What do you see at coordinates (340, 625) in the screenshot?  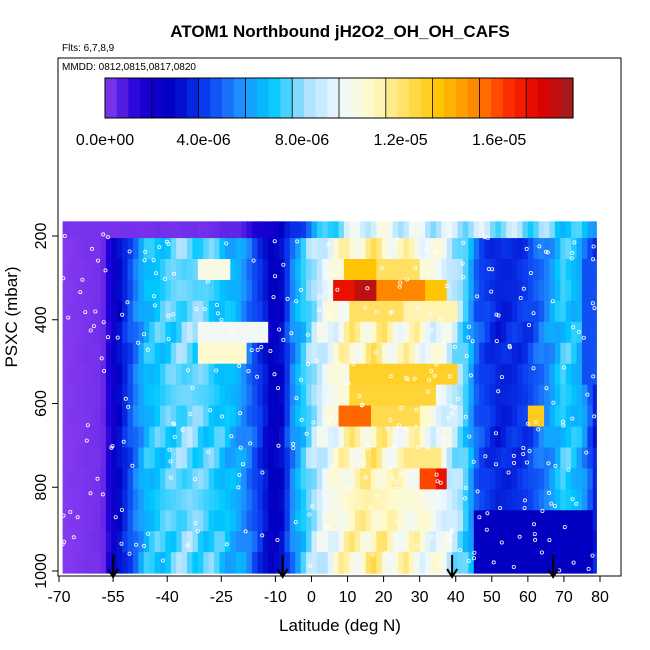 I see `x-axis-label: Latitude (deg N)` at bounding box center [340, 625].